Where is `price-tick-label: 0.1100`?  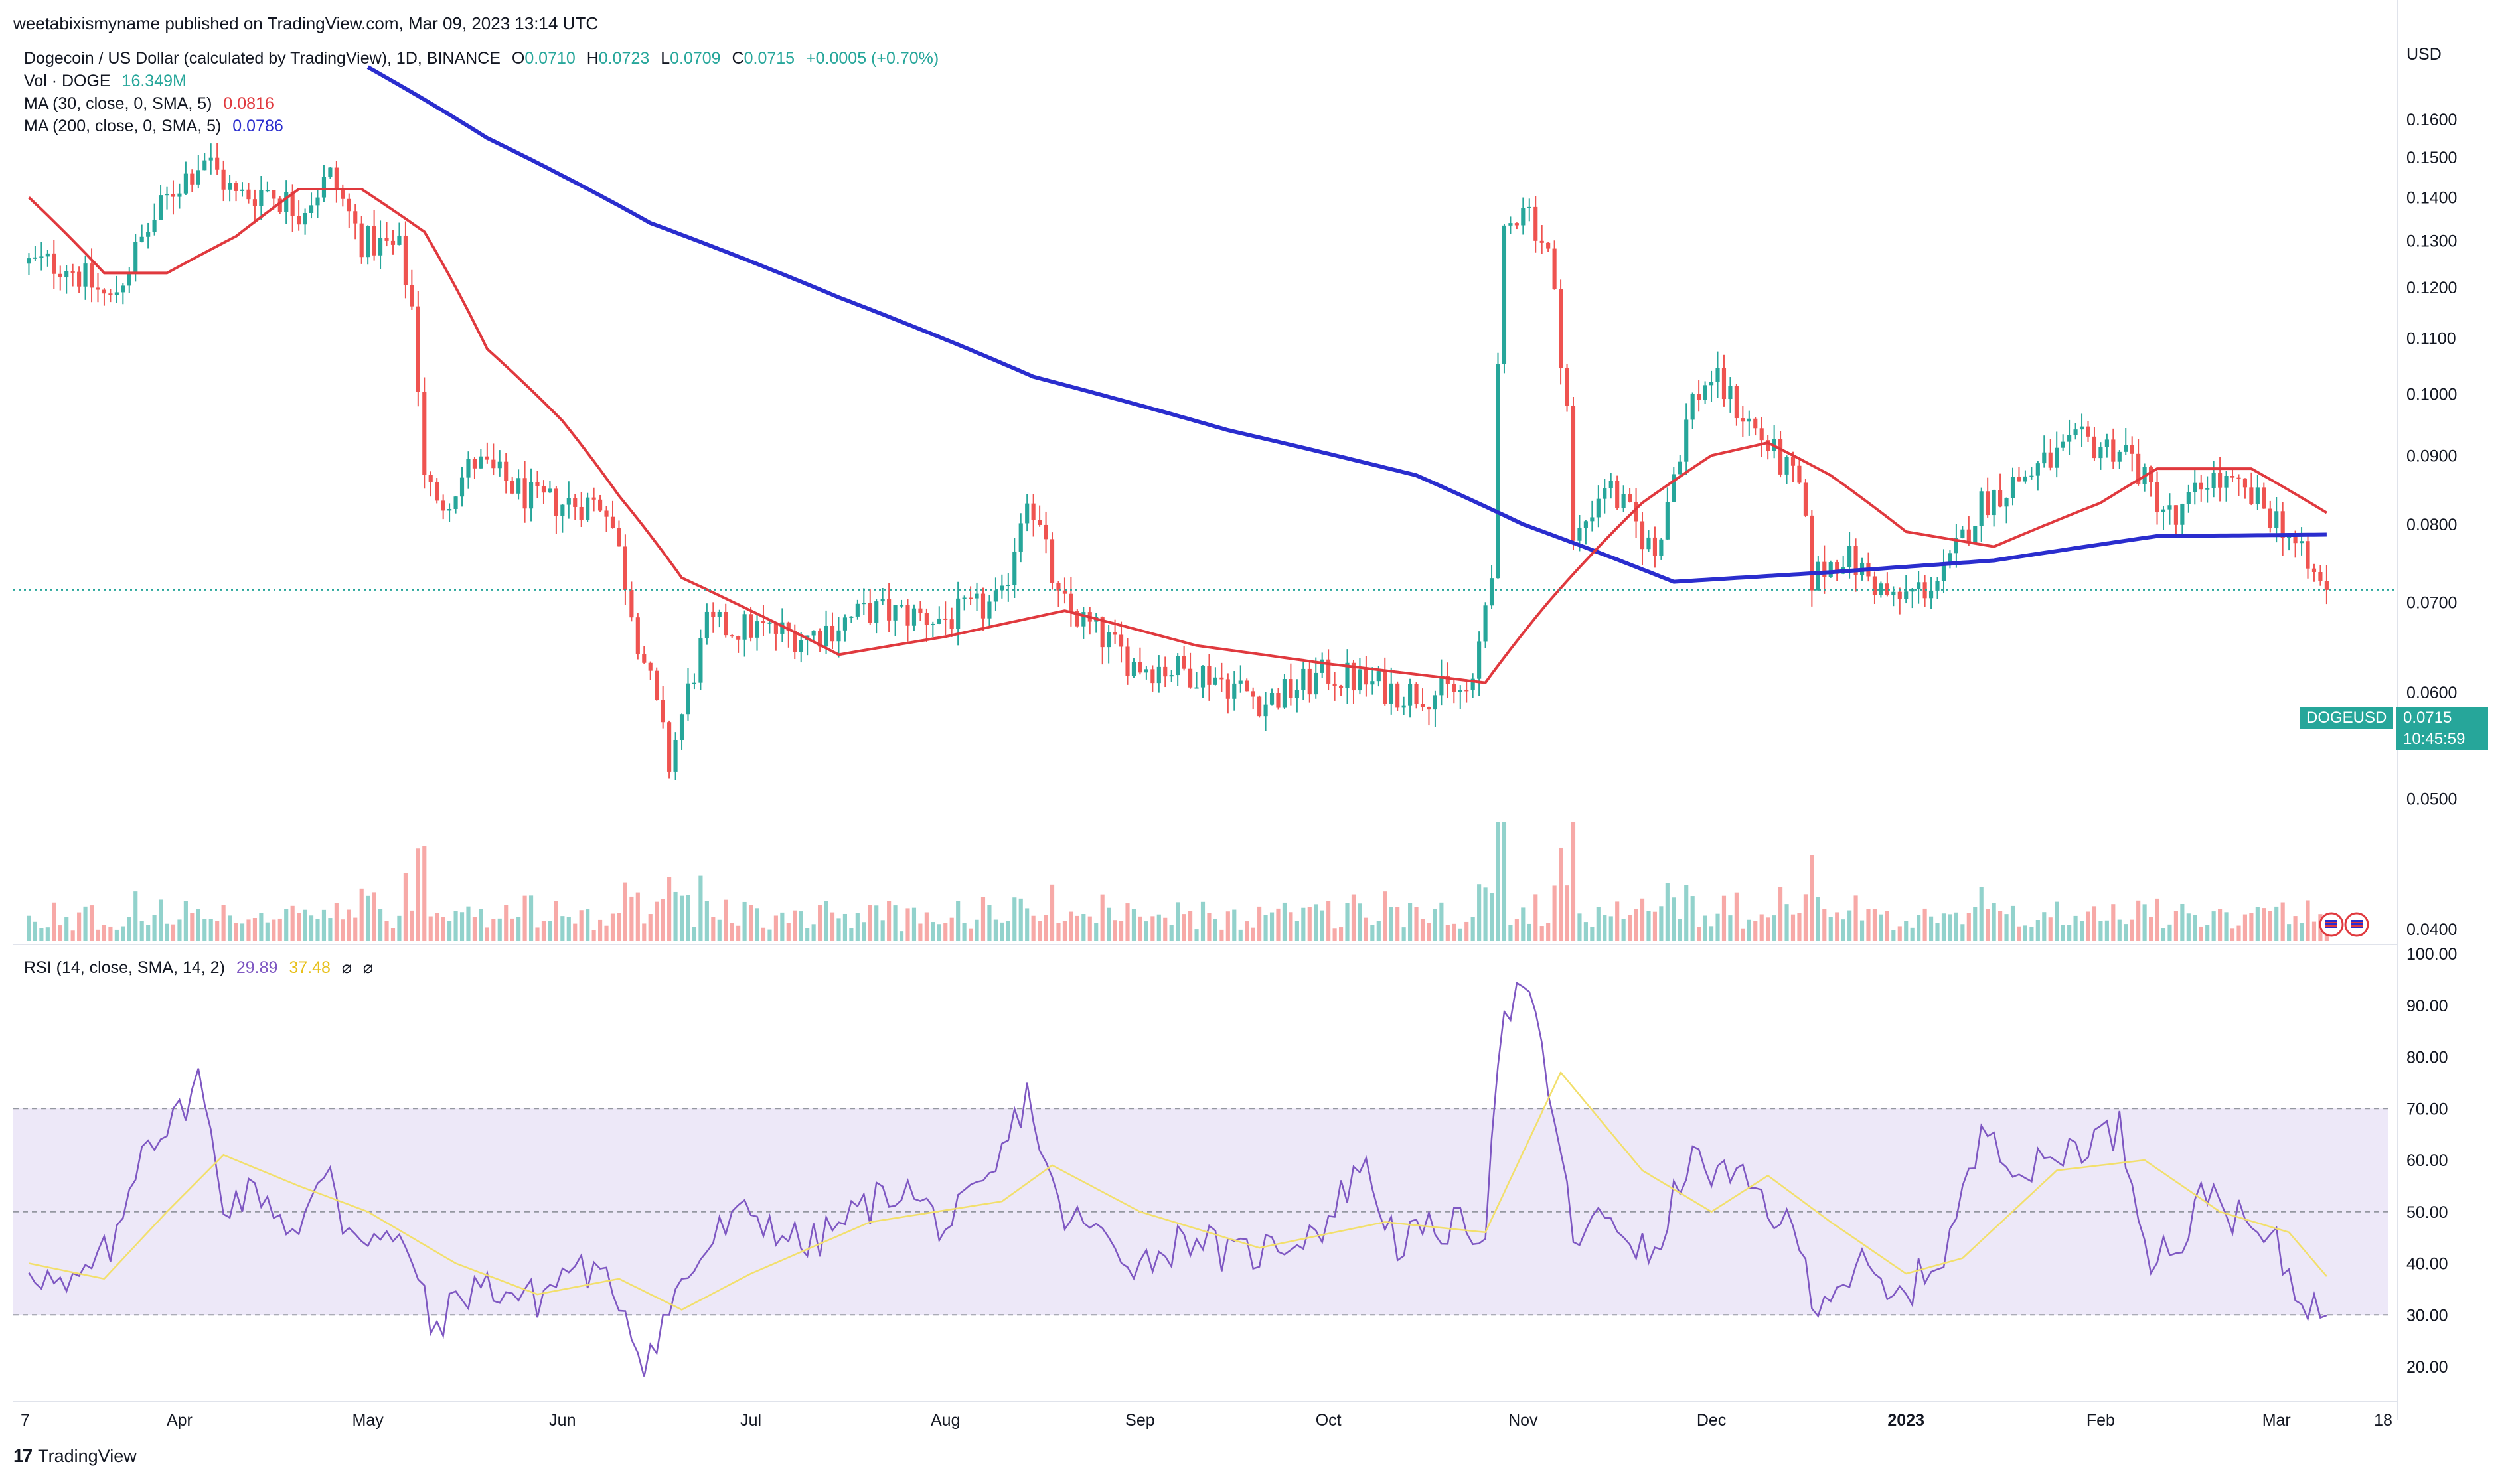
price-tick-label: 0.1100 is located at coordinates (2431, 339).